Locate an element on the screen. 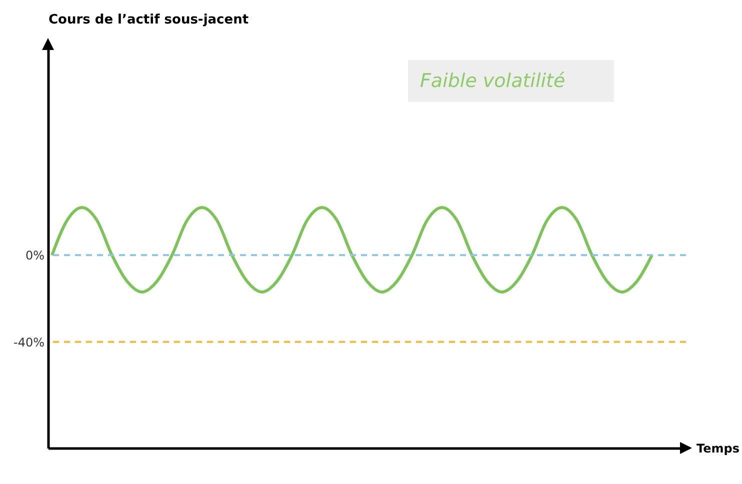  text-box: Faible volatilité is located at coordinates (511, 81).